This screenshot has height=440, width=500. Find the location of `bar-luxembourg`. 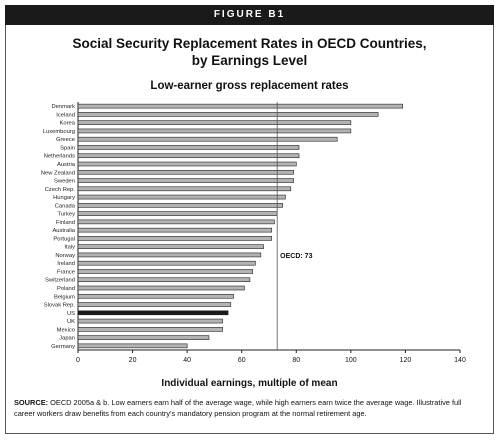

bar-luxembourg is located at coordinates (214, 131).